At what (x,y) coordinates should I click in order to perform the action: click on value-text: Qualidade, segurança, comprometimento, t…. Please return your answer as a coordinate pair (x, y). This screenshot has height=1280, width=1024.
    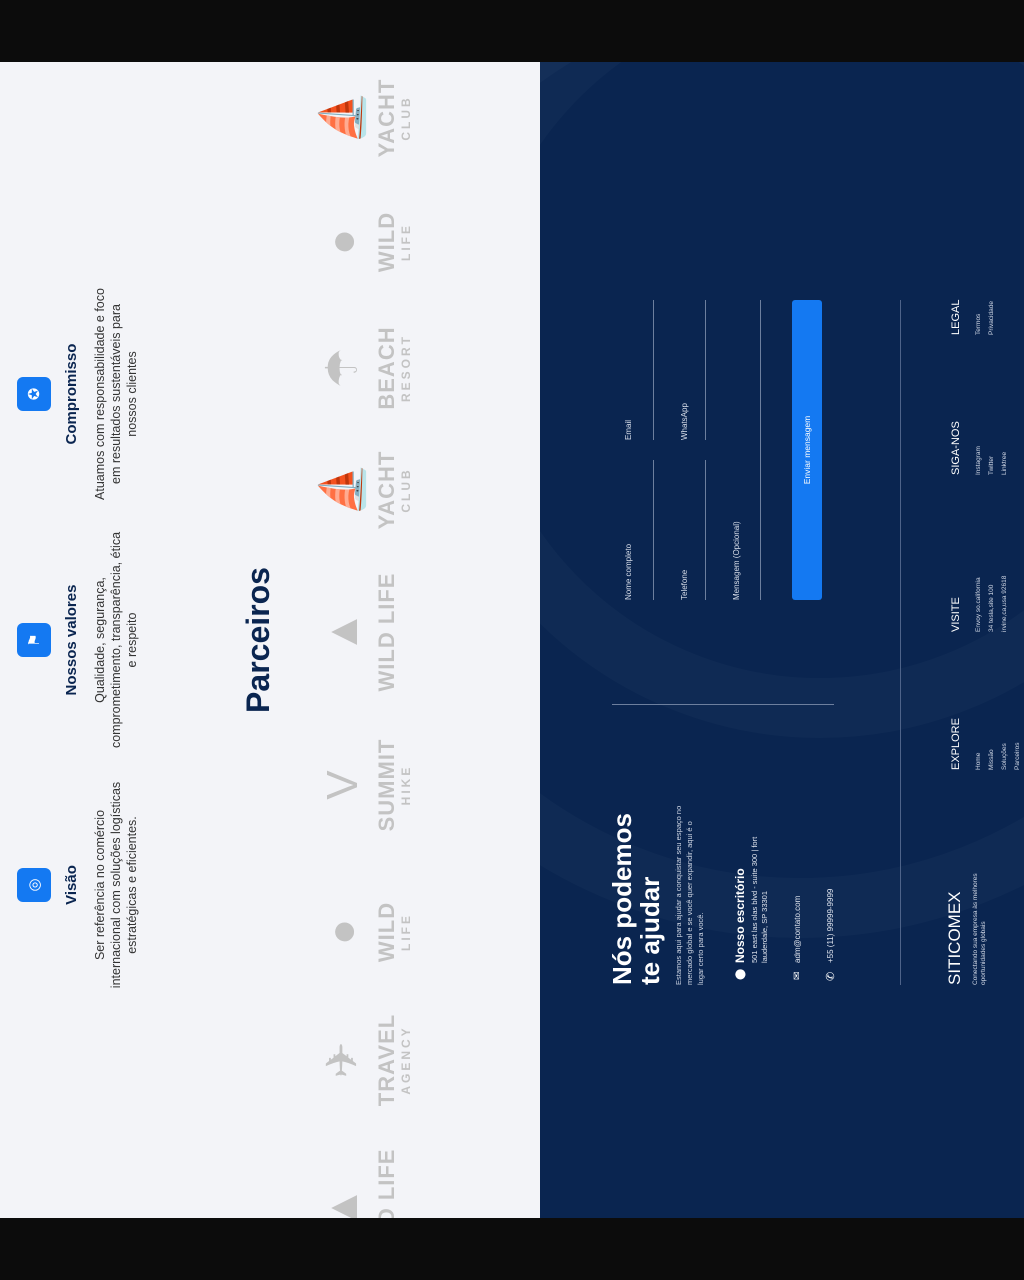
    Looking at the image, I should click on (116, 640).